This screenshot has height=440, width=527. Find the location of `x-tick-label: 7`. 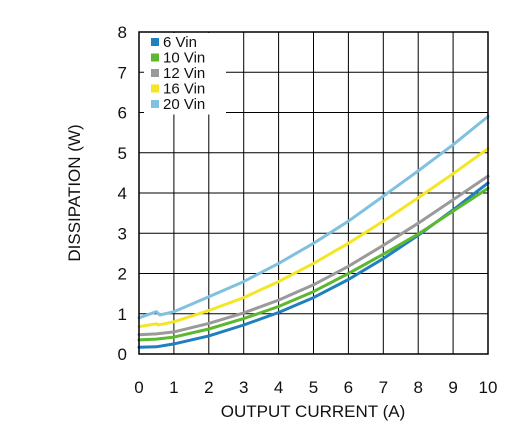

x-tick-label: 7 is located at coordinates (383, 387).